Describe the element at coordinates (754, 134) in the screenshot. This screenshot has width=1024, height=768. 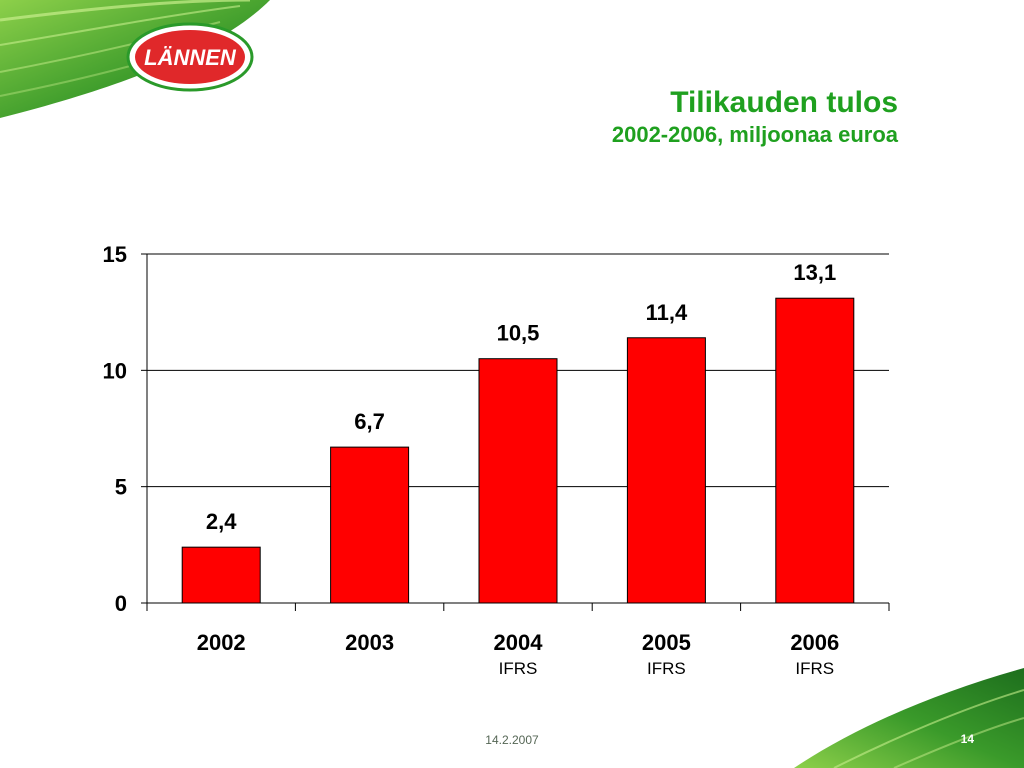
I see `page-subtitle: 2002-2006, miljoonaa euroa` at that location.